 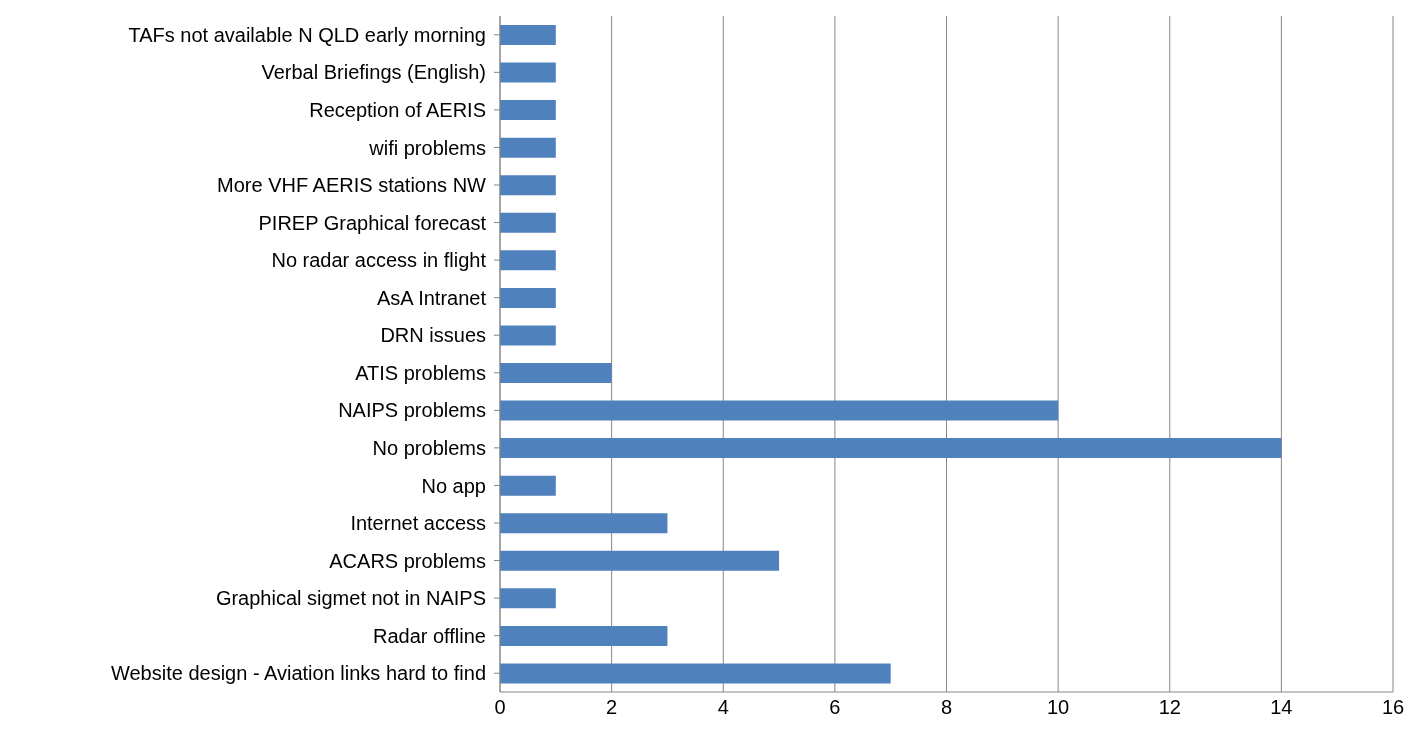 What do you see at coordinates (352, 185) in the screenshot?
I see `y-tick-label: More VHF AERIS stations NW` at bounding box center [352, 185].